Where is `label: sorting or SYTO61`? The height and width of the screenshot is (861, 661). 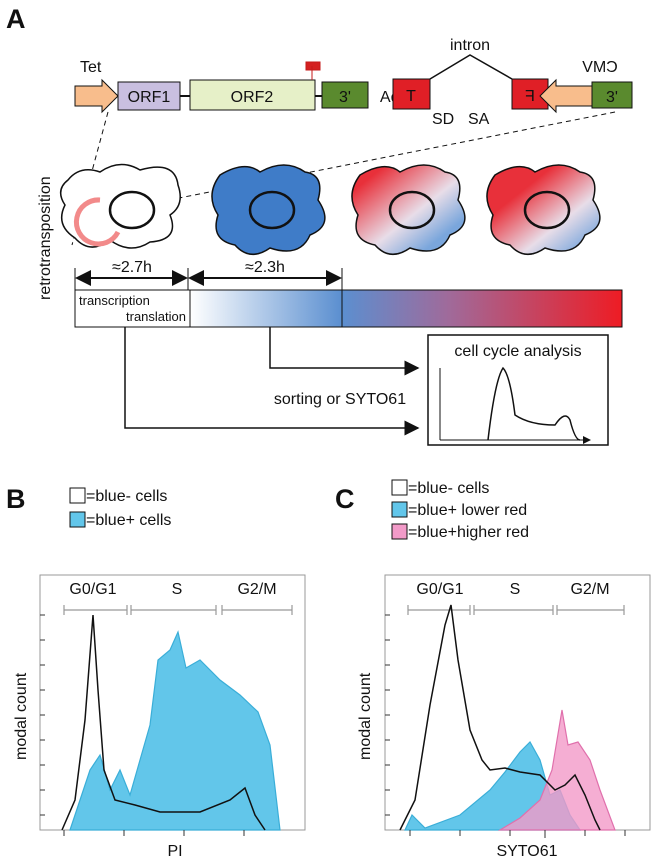
label: sorting or SYTO61 is located at coordinates (340, 399).